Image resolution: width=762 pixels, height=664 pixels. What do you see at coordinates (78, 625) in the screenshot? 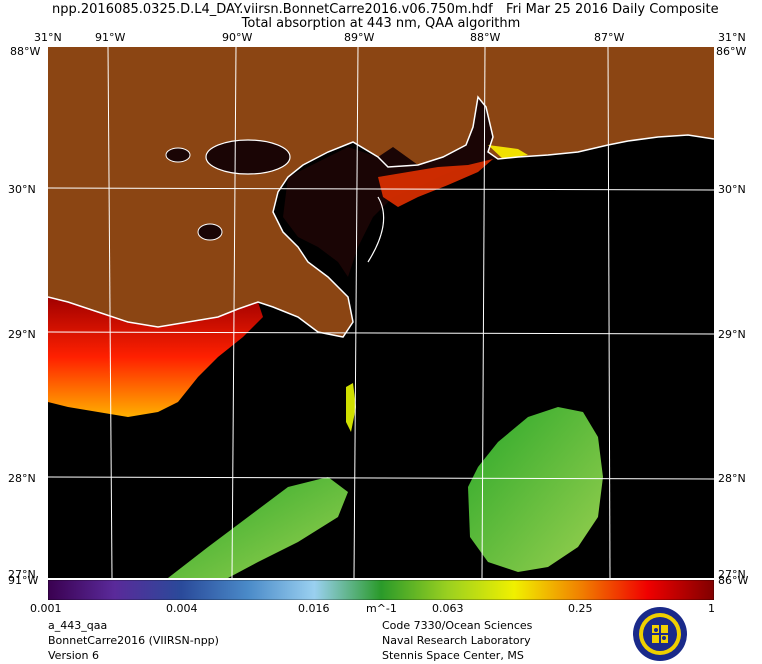
I see `footer-product: a_443_qaa` at bounding box center [78, 625].